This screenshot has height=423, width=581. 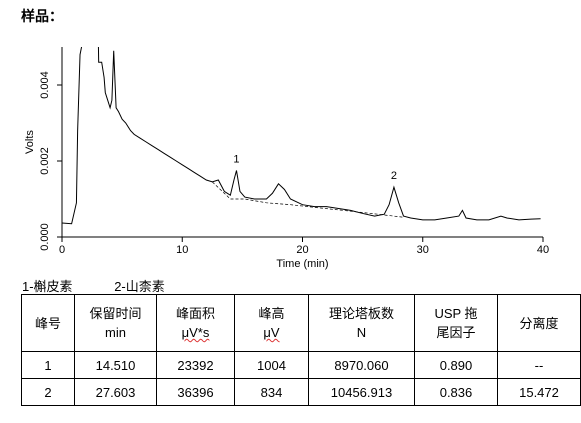 I want to click on header-peak-height: 峰高 μV, so click(x=271, y=323).